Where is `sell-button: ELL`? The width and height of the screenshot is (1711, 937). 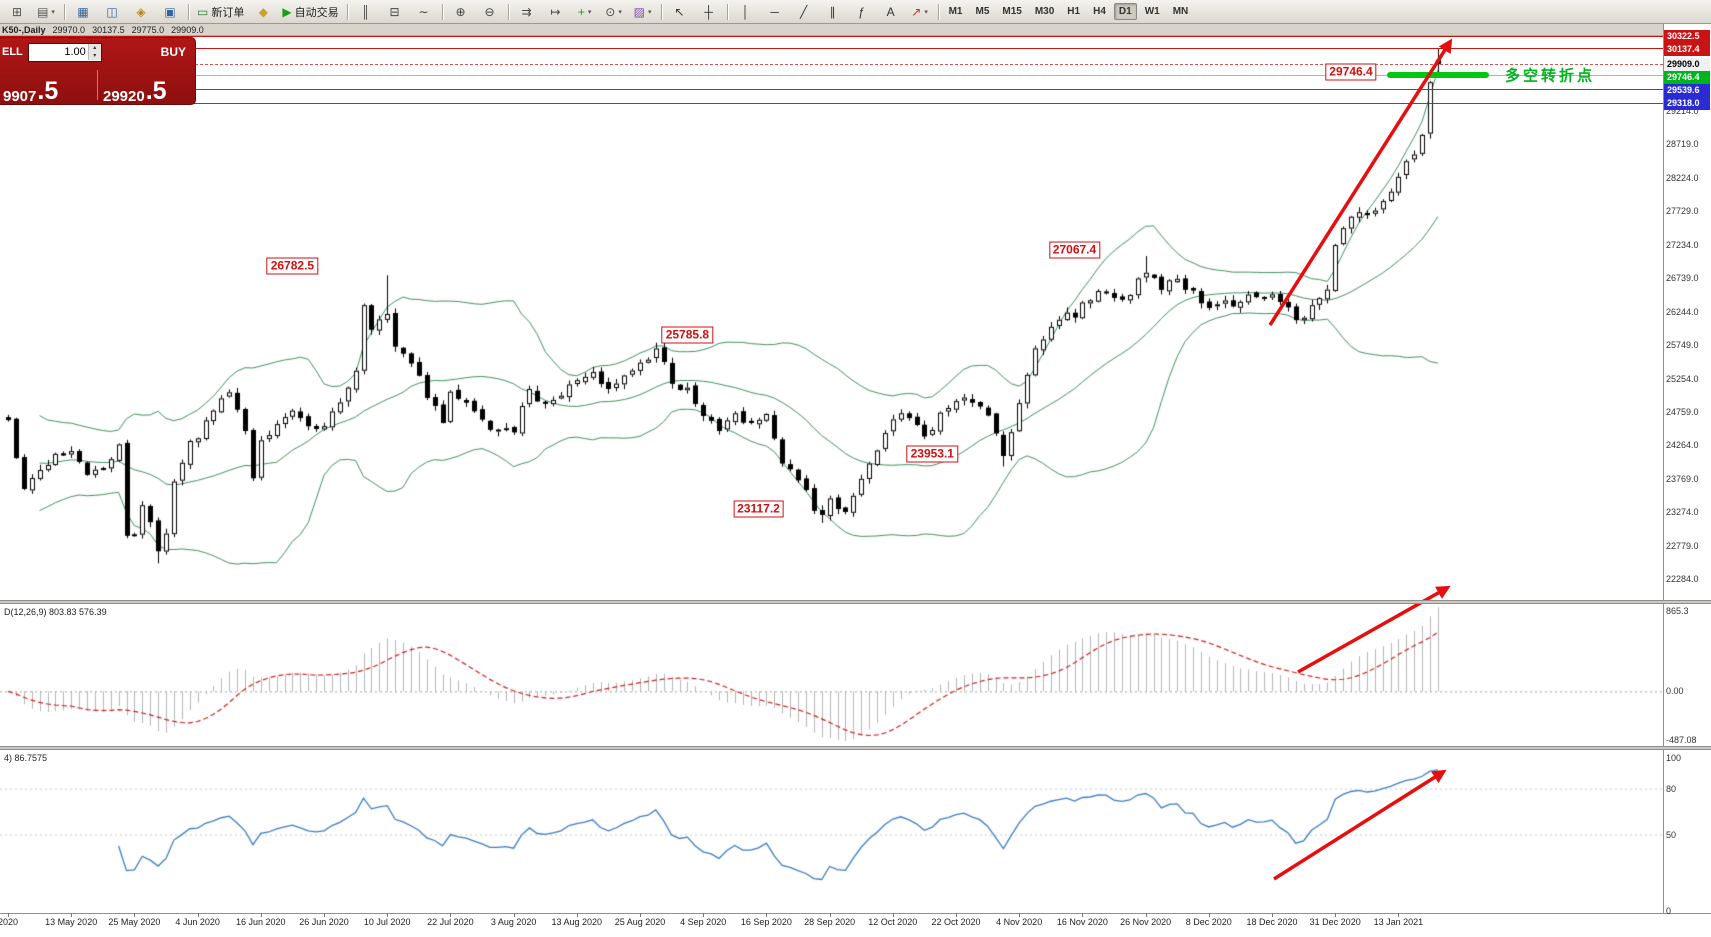 sell-button: ELL is located at coordinates (12, 52).